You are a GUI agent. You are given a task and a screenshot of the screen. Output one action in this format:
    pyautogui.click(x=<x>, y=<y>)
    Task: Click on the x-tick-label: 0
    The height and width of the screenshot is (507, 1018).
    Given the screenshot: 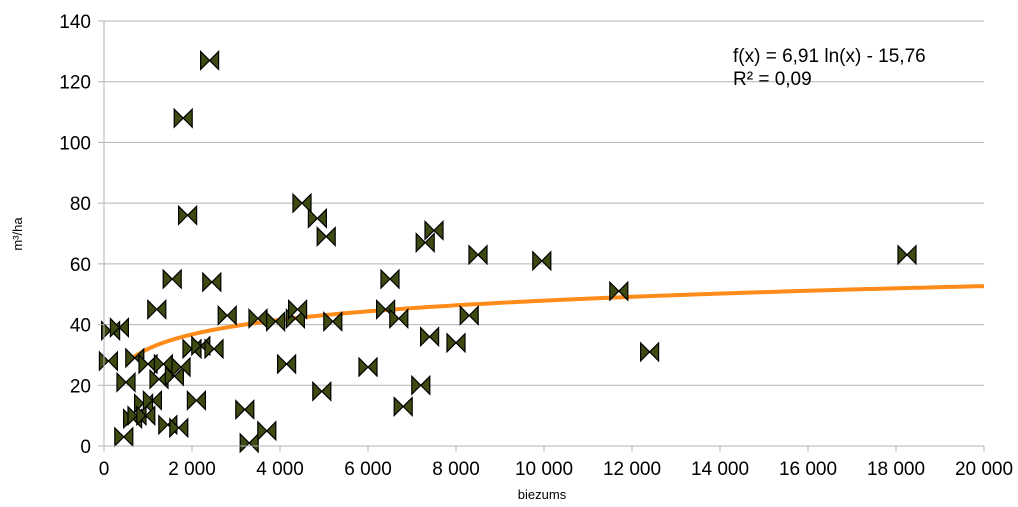 What is the action you would take?
    pyautogui.click(x=104, y=469)
    